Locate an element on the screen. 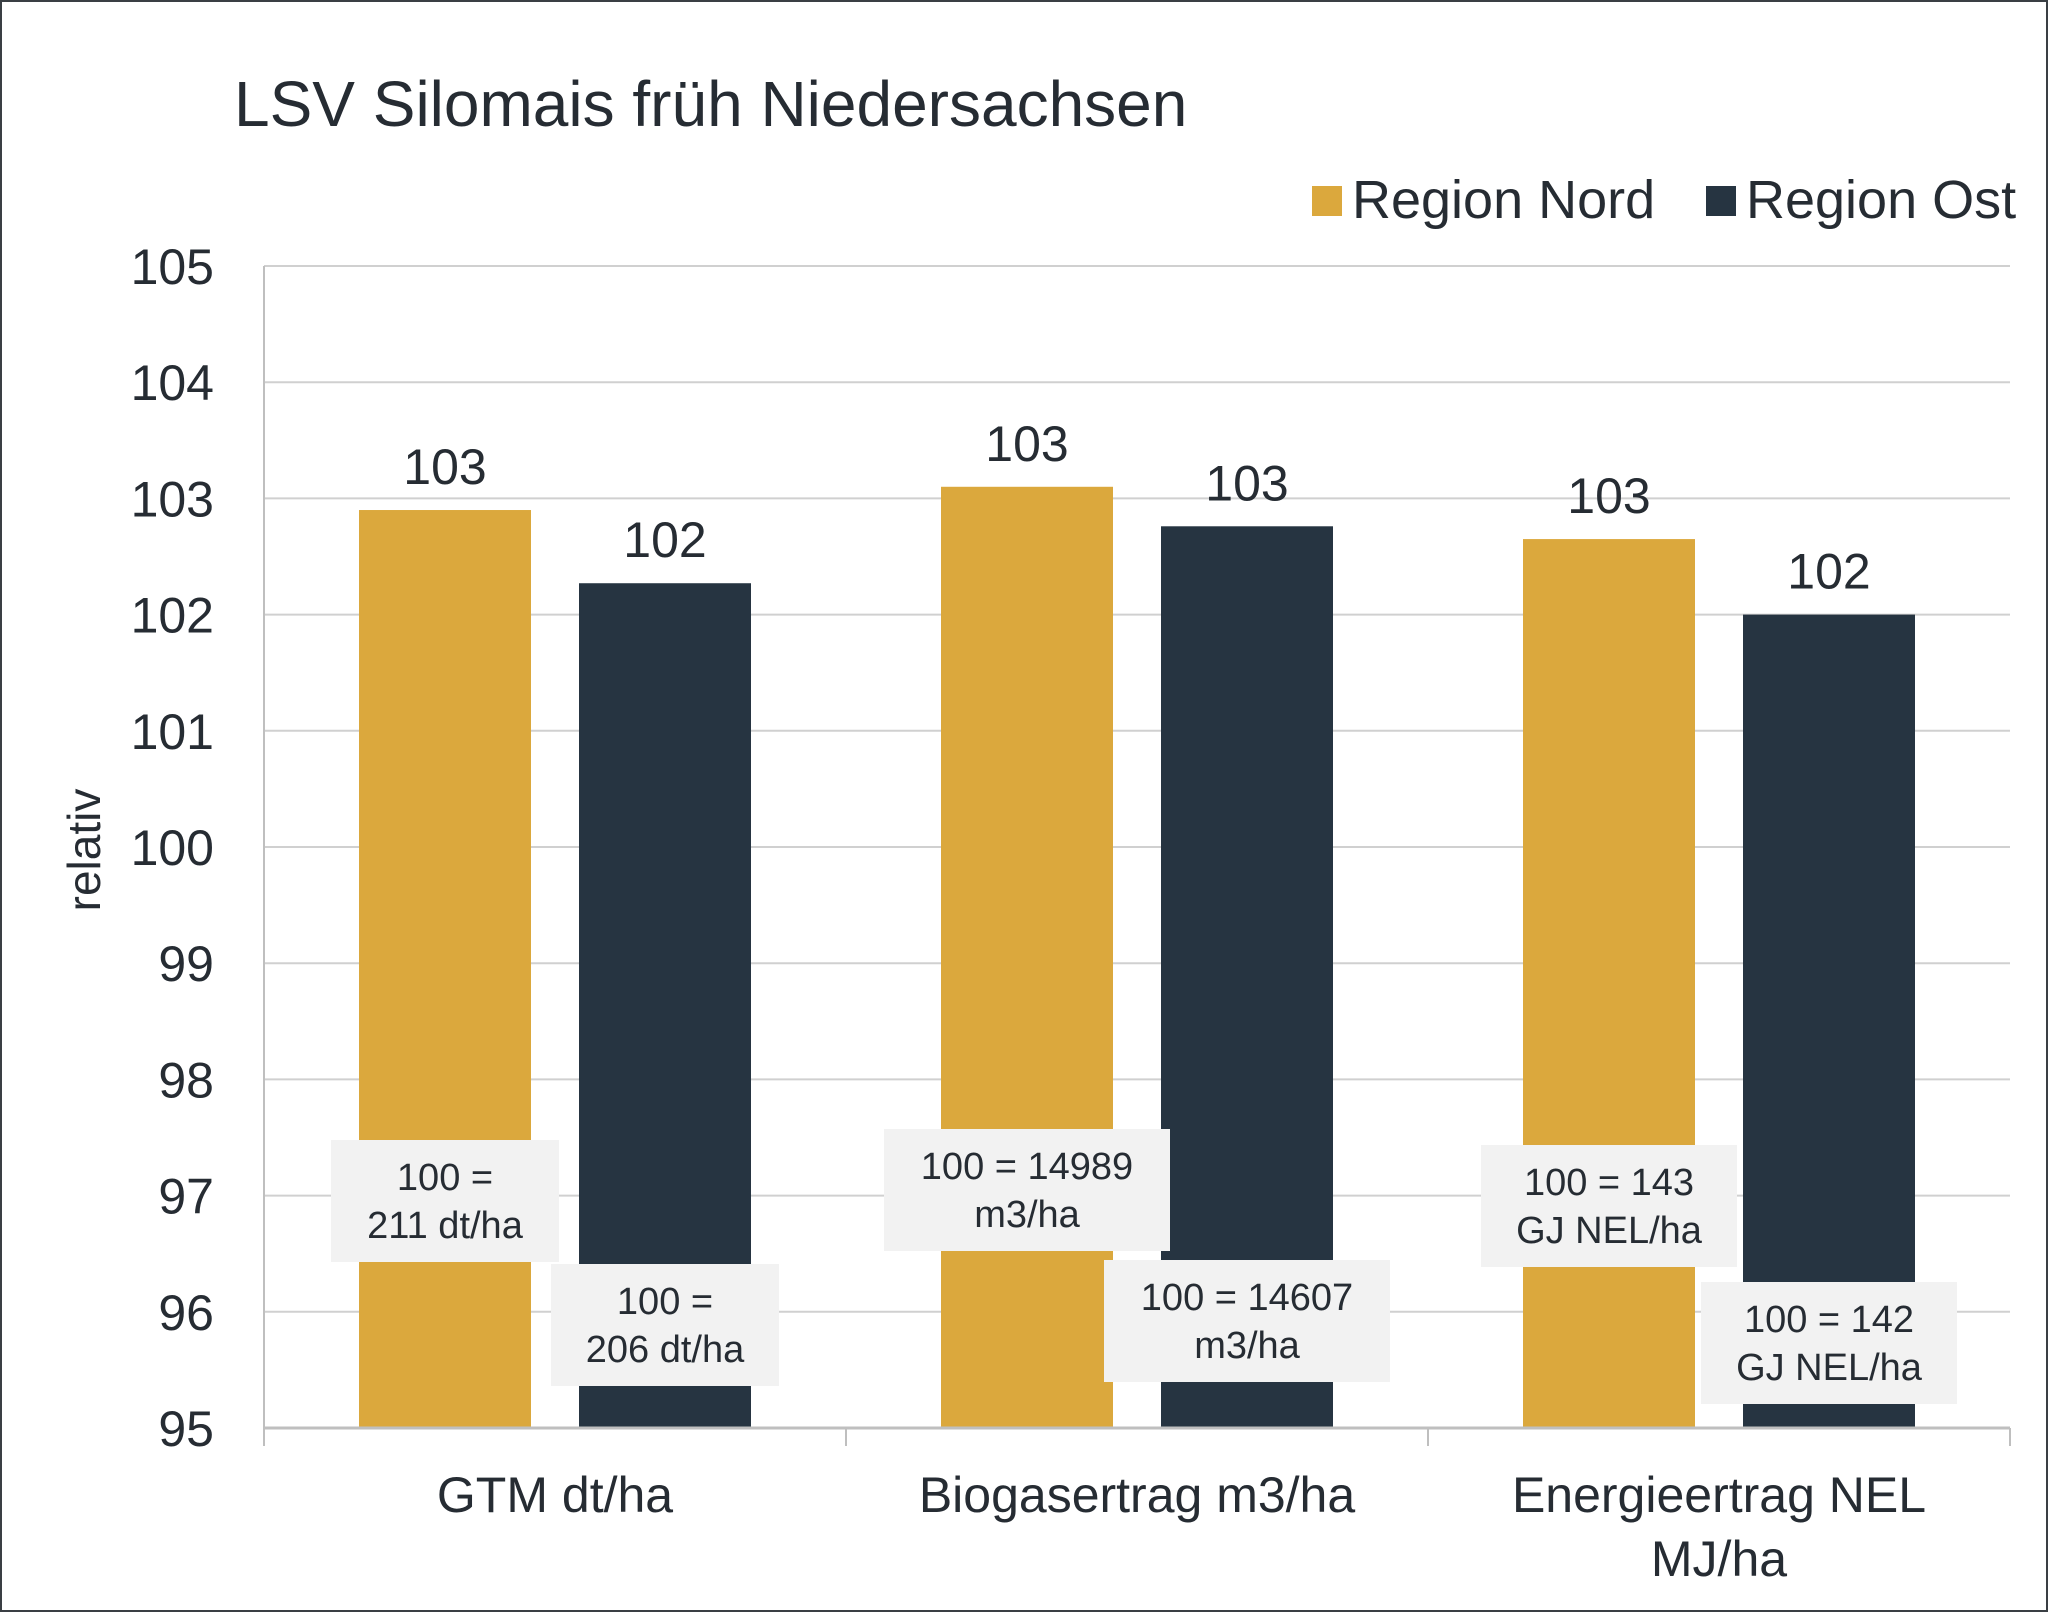 This screenshot has width=2048, height=1612. annotation-box: 100 = 14607 m3/ha is located at coordinates (1247, 1321).